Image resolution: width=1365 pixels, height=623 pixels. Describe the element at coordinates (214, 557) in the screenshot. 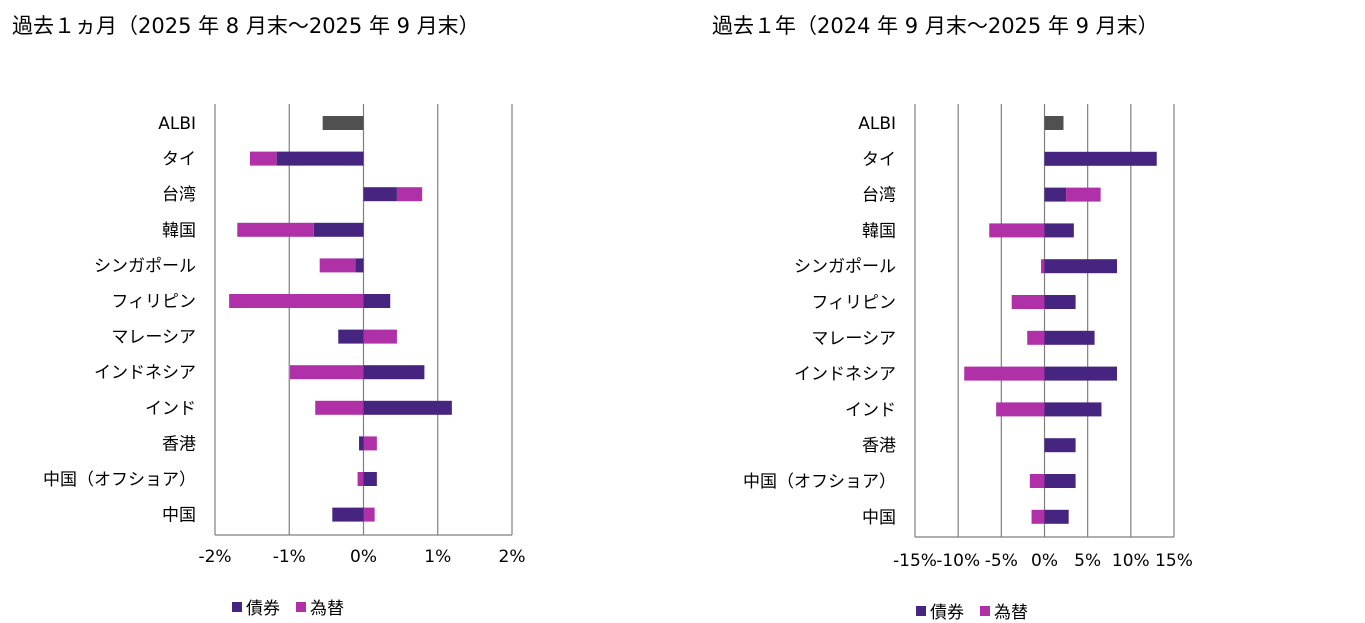

I see `x-tick-label: -2%` at that location.